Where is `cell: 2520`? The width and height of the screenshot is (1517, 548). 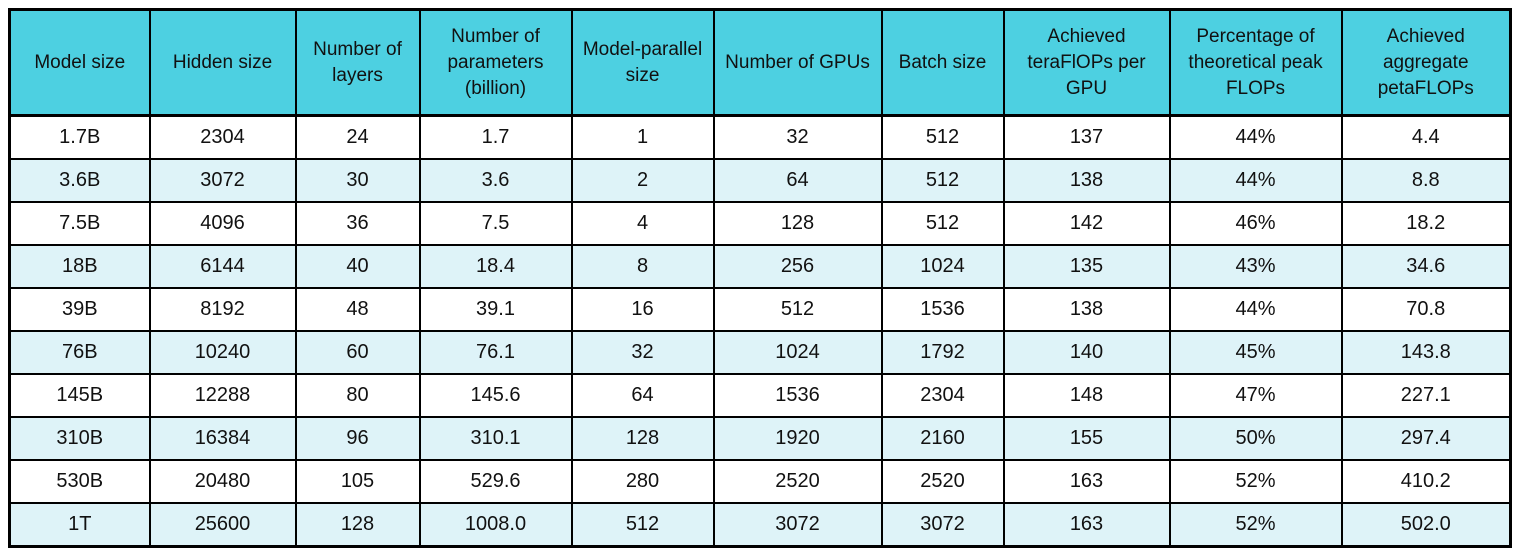 cell: 2520 is located at coordinates (797, 481).